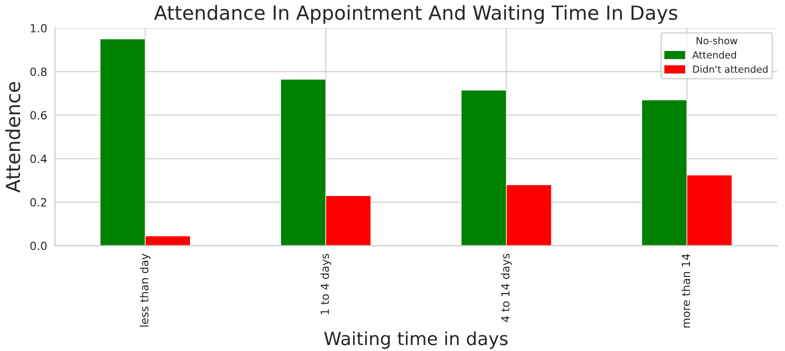 This screenshot has height=351, width=785. What do you see at coordinates (38, 202) in the screenshot?
I see `y-tick-label: 0.2` at bounding box center [38, 202].